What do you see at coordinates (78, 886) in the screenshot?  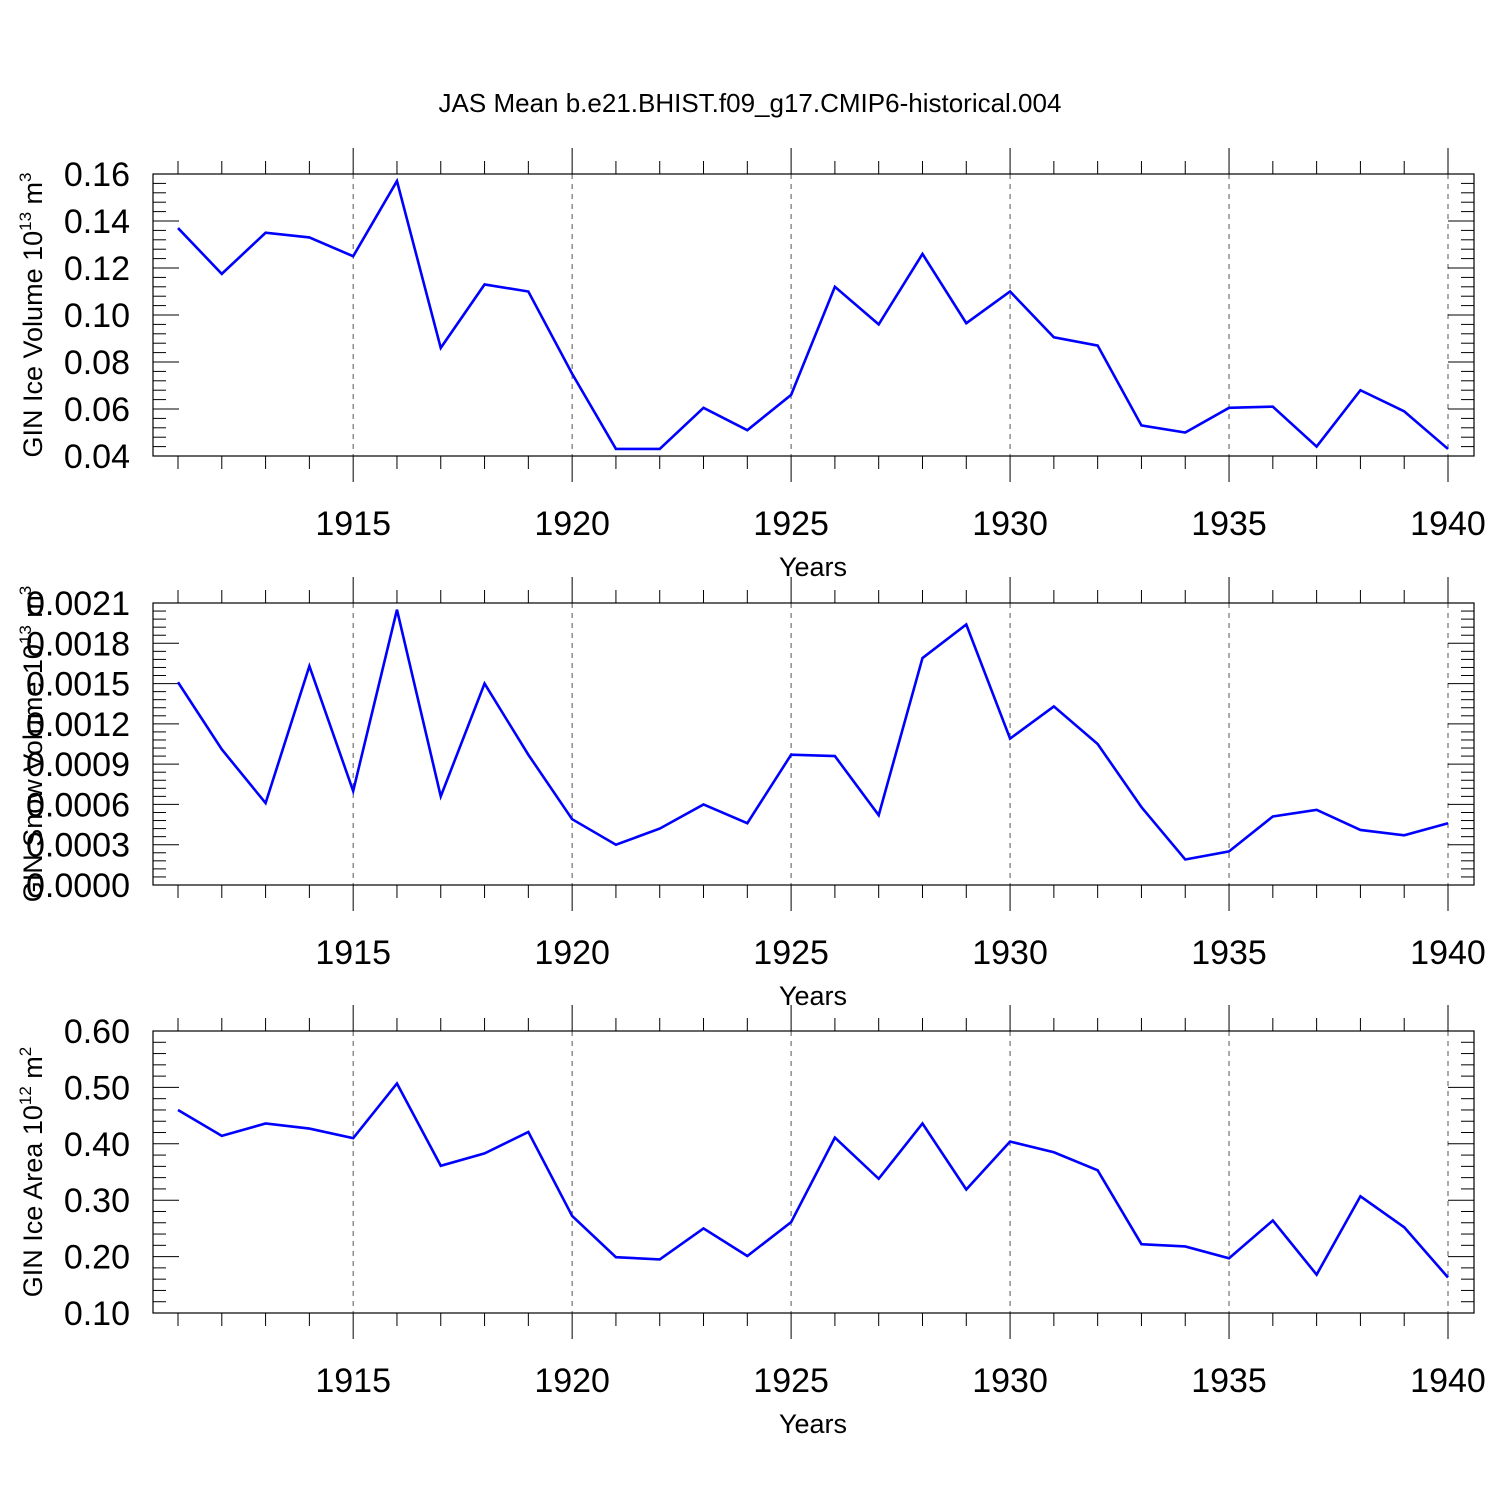 I see `y-tick-label: 0.0000` at bounding box center [78, 886].